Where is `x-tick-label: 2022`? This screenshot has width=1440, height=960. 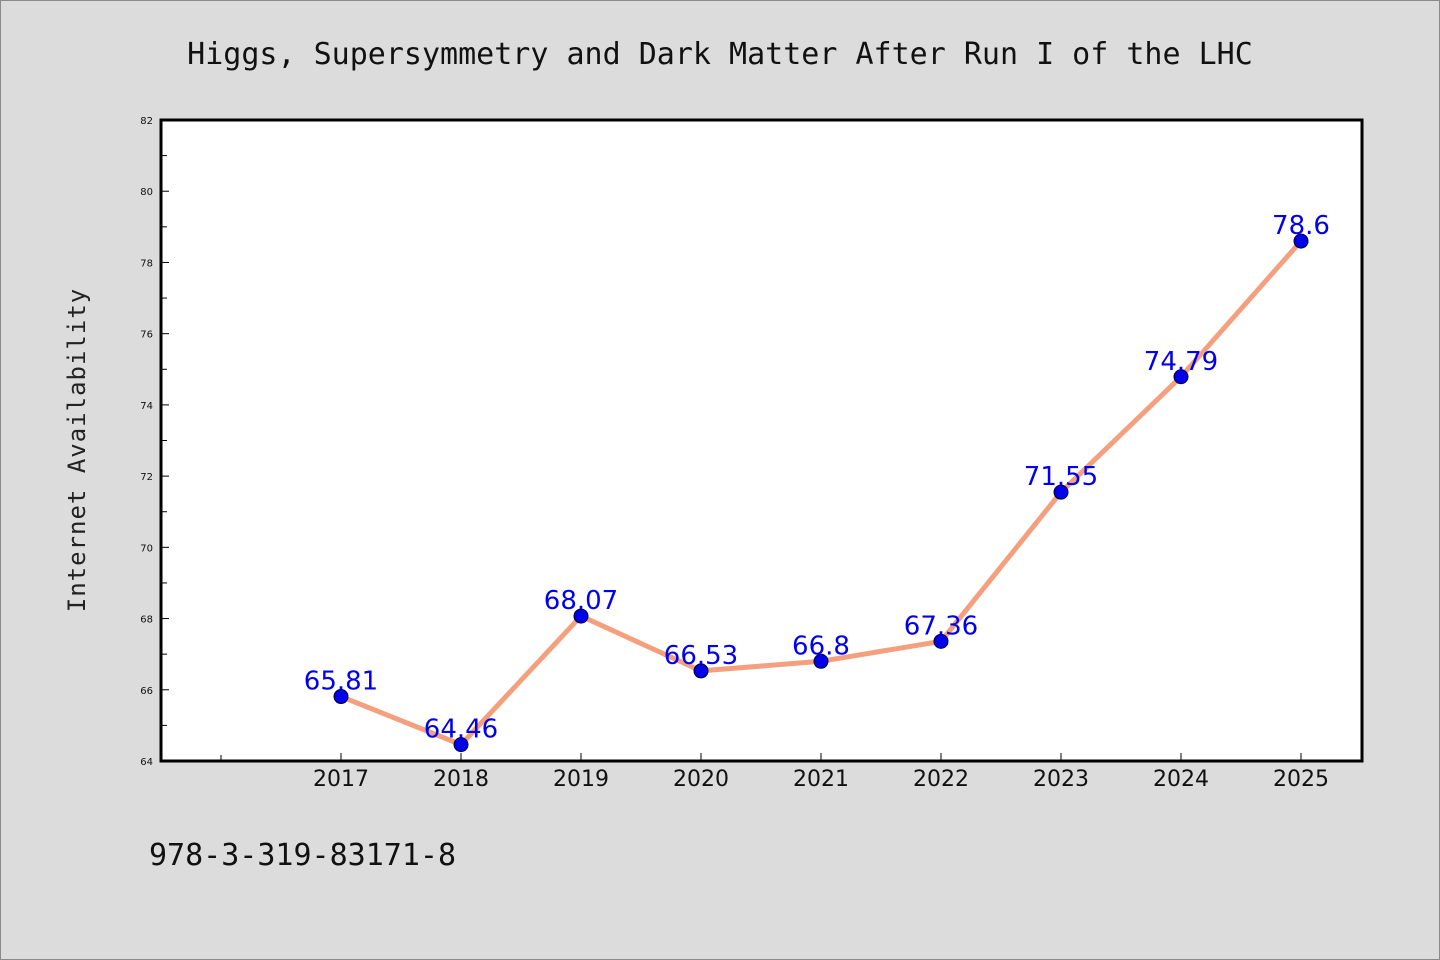
x-tick-label: 2022 is located at coordinates (941, 779).